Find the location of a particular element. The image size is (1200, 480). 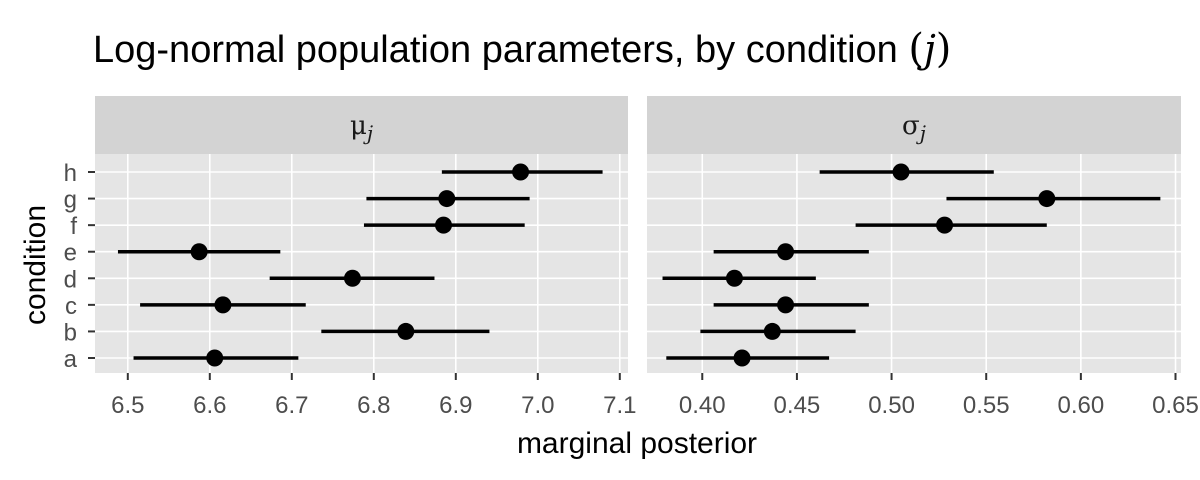

facet-strip-label: μj is located at coordinates (361, 128).